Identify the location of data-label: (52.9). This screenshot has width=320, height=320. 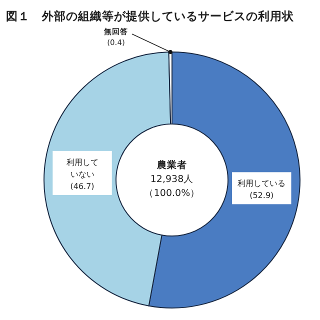
(262, 195).